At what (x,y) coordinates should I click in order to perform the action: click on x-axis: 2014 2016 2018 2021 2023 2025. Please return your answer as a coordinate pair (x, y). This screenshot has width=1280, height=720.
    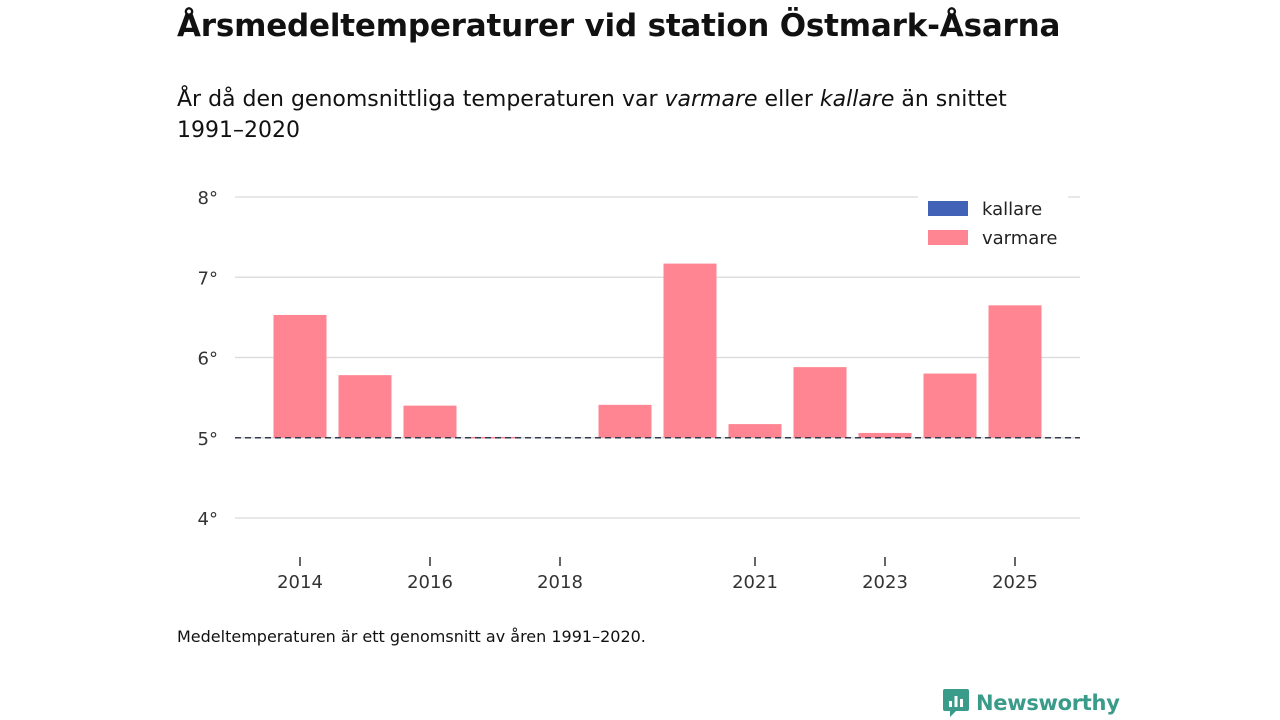
    Looking at the image, I should click on (657, 575).